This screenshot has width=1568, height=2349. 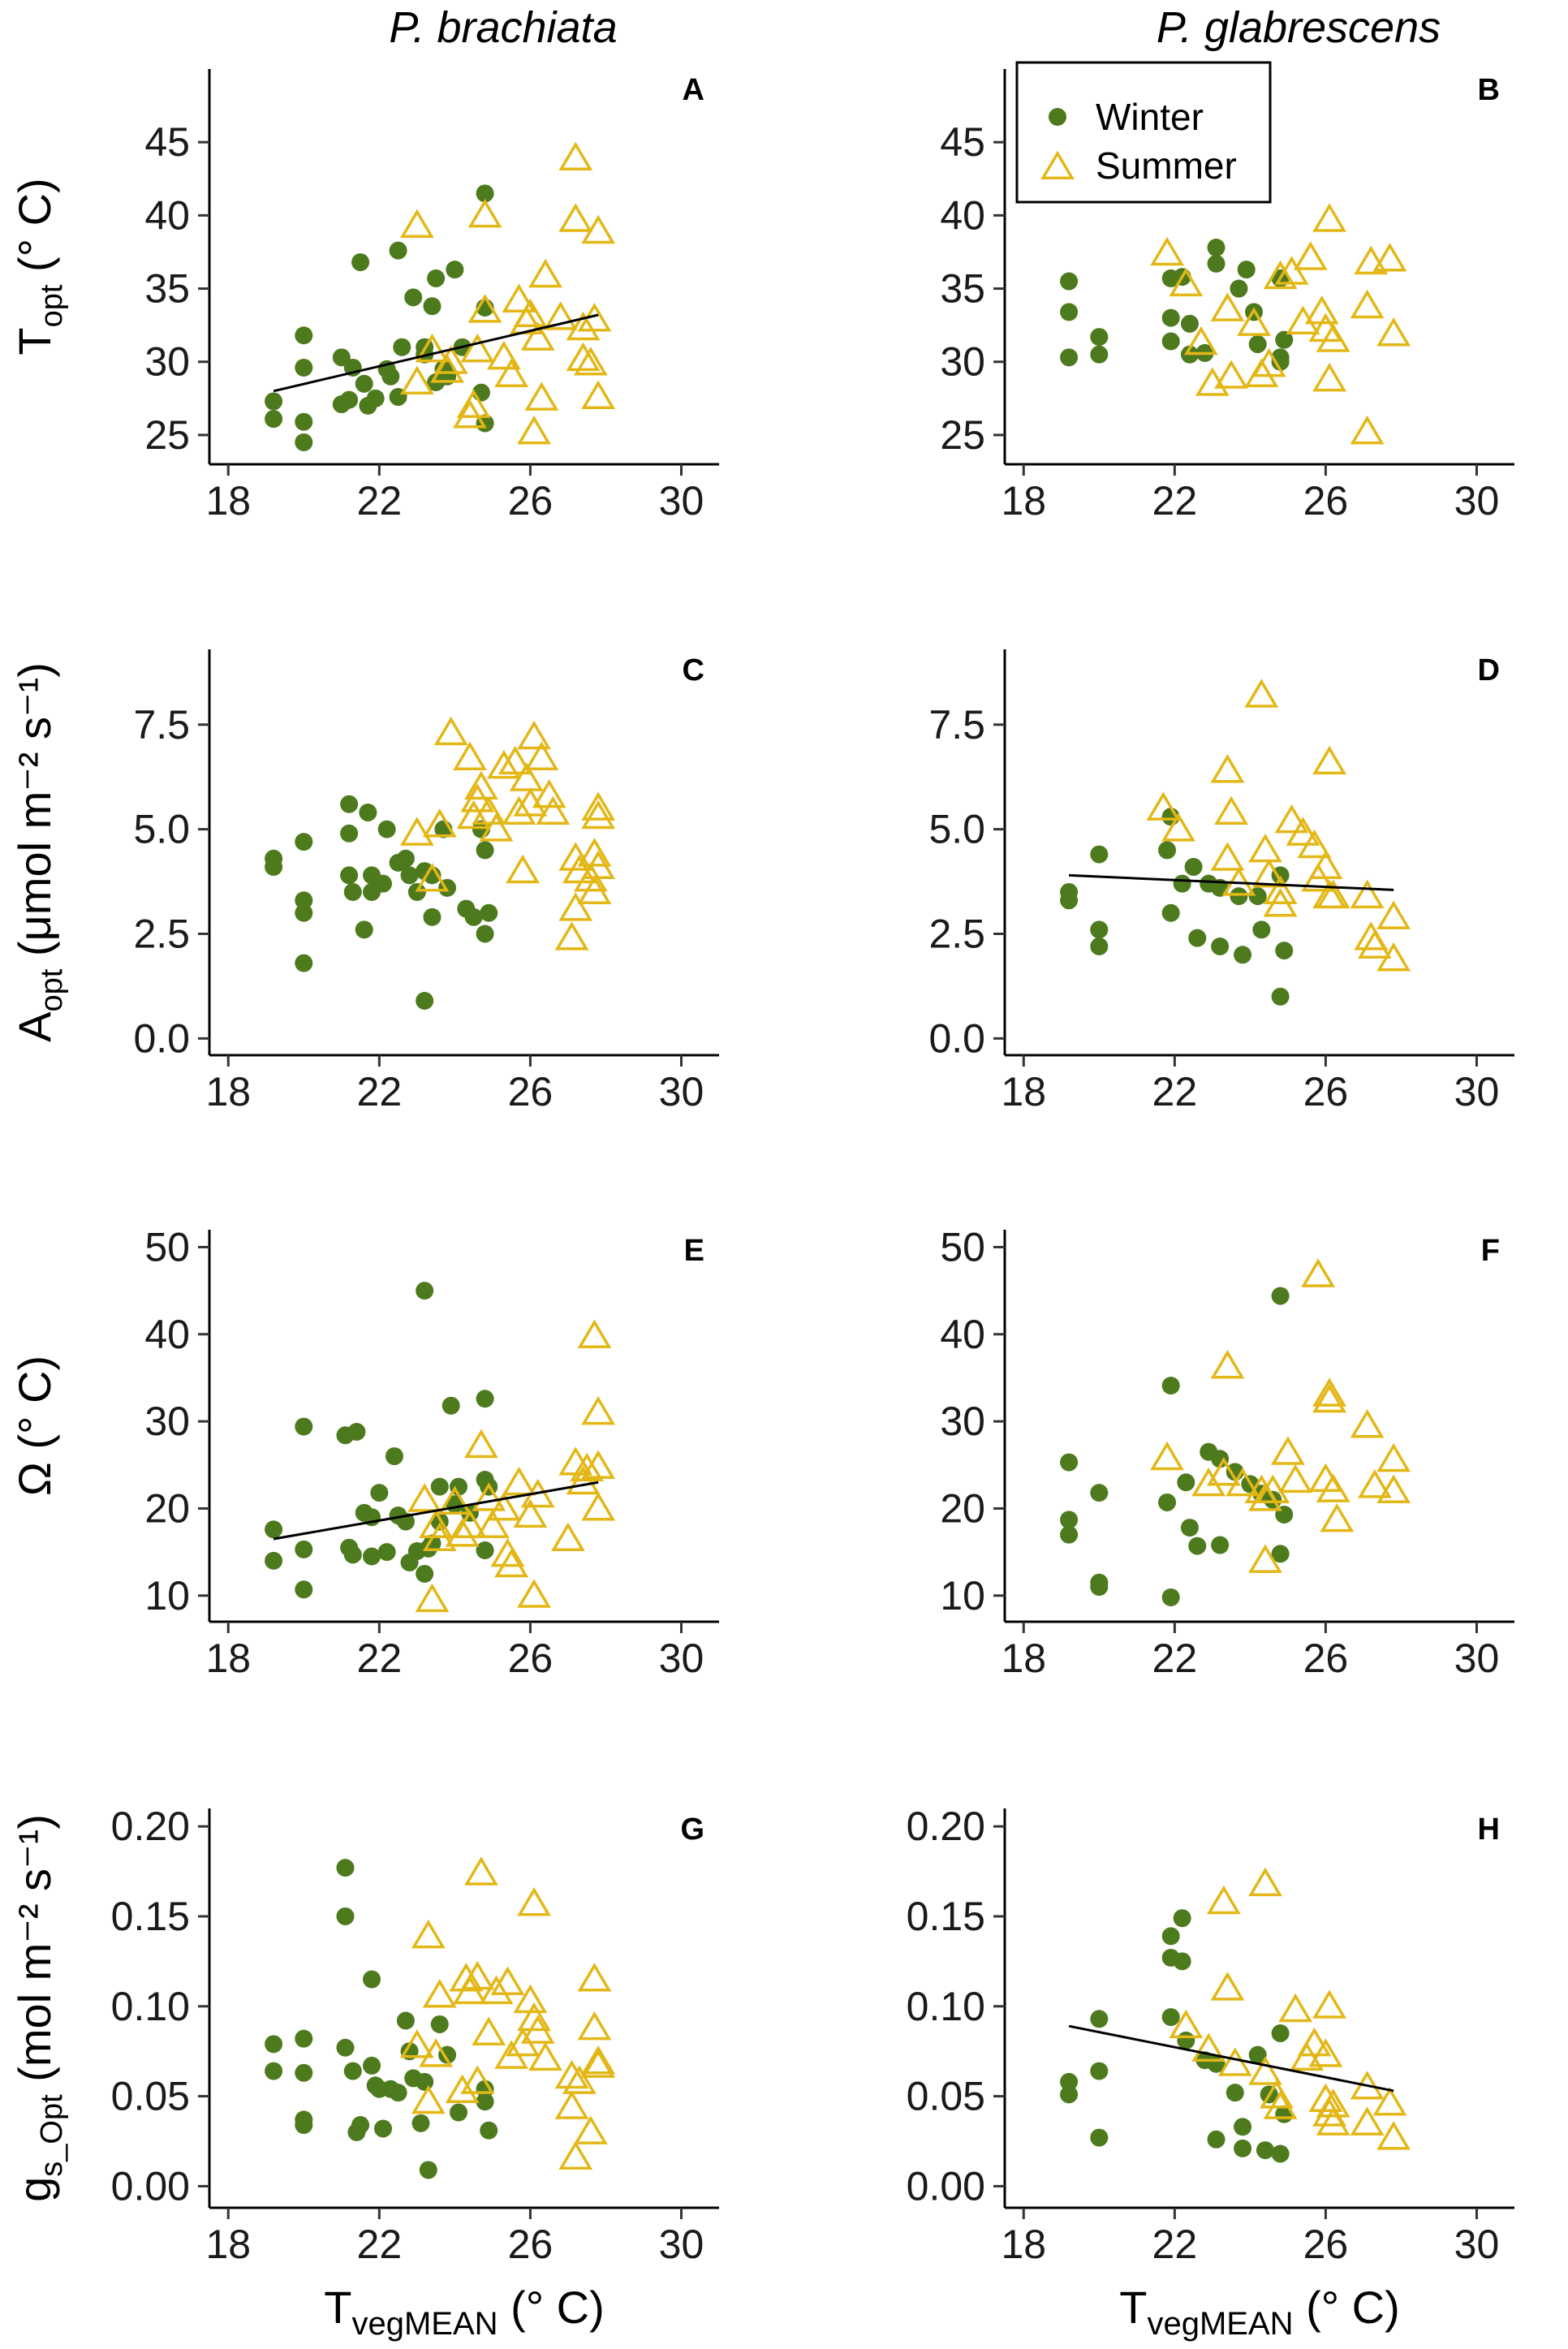 I want to click on y-tick-label: 10, so click(x=963, y=1595).